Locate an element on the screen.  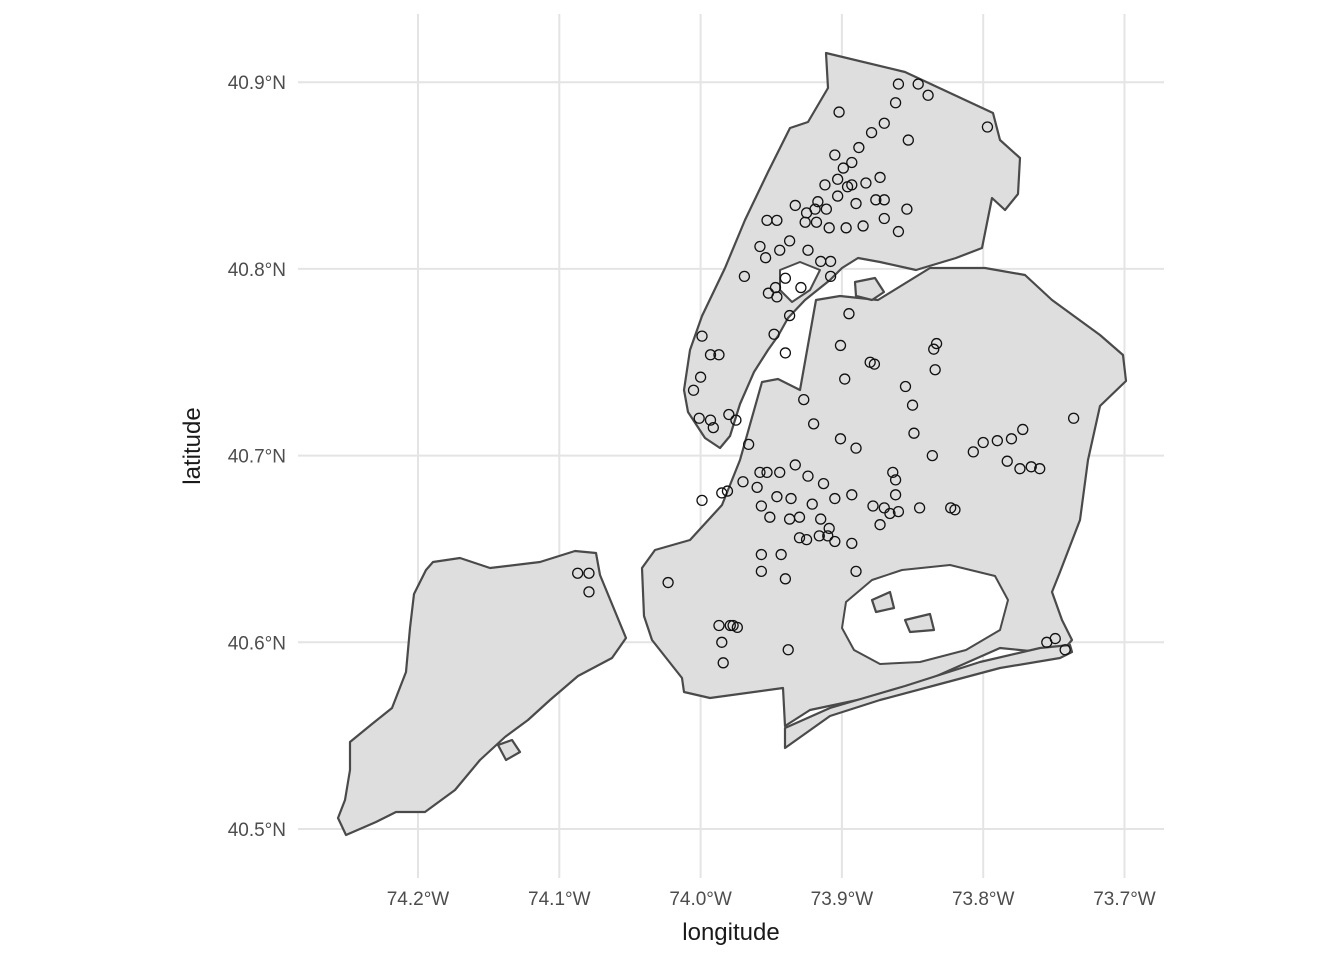
x-tick-label: 73.8°W is located at coordinates (983, 899).